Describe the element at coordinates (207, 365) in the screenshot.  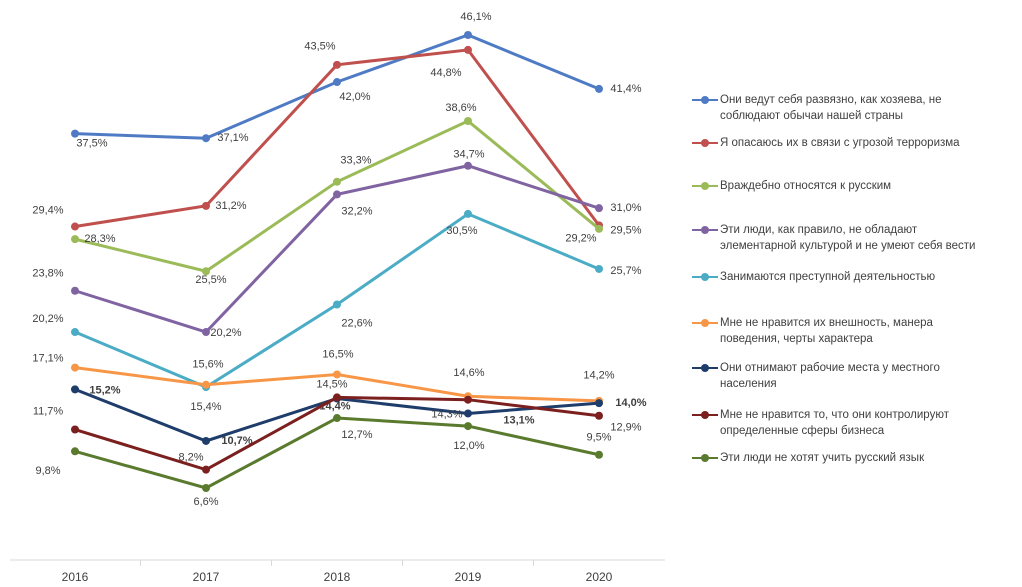
I see `data-label: 15,6%` at that location.